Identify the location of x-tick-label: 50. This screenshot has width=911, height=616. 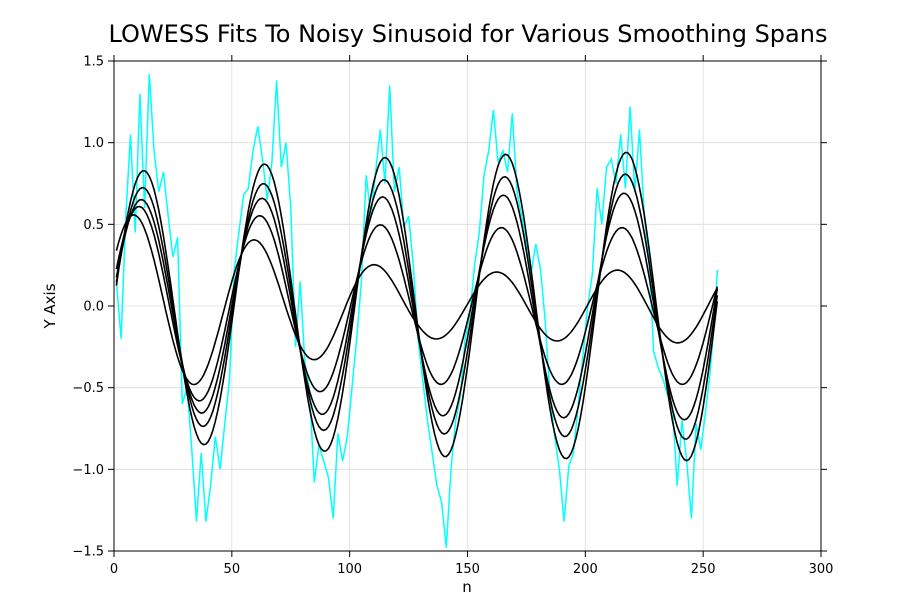
(232, 569).